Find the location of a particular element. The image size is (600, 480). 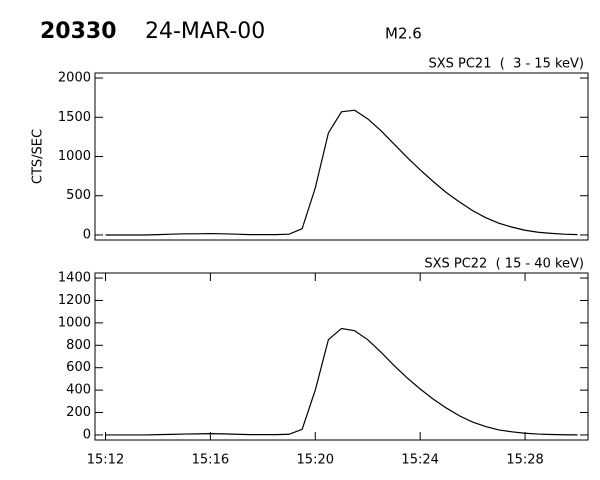

chart-title: SXS PC21 ( 3 - 15 keV) is located at coordinates (506, 64).